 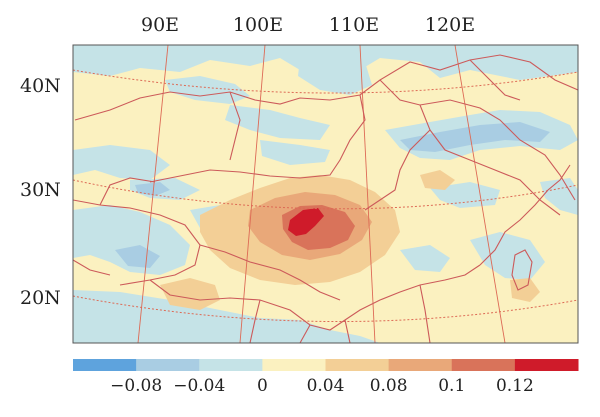 What do you see at coordinates (40, 86) in the screenshot?
I see `latitude-label-40n: 40N` at bounding box center [40, 86].